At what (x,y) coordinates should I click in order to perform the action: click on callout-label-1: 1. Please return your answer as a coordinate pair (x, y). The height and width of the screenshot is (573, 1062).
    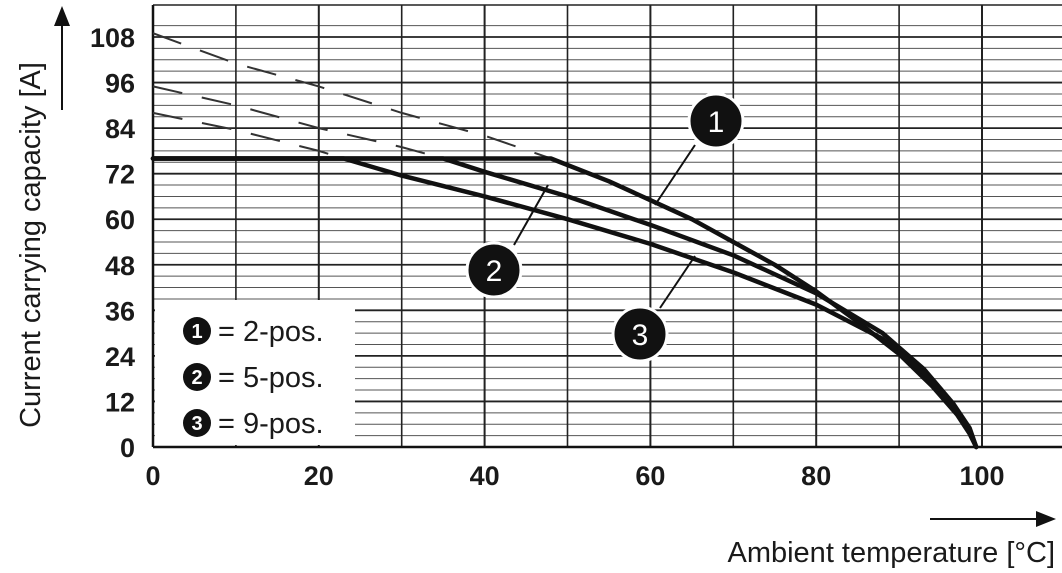
    Looking at the image, I should click on (716, 122).